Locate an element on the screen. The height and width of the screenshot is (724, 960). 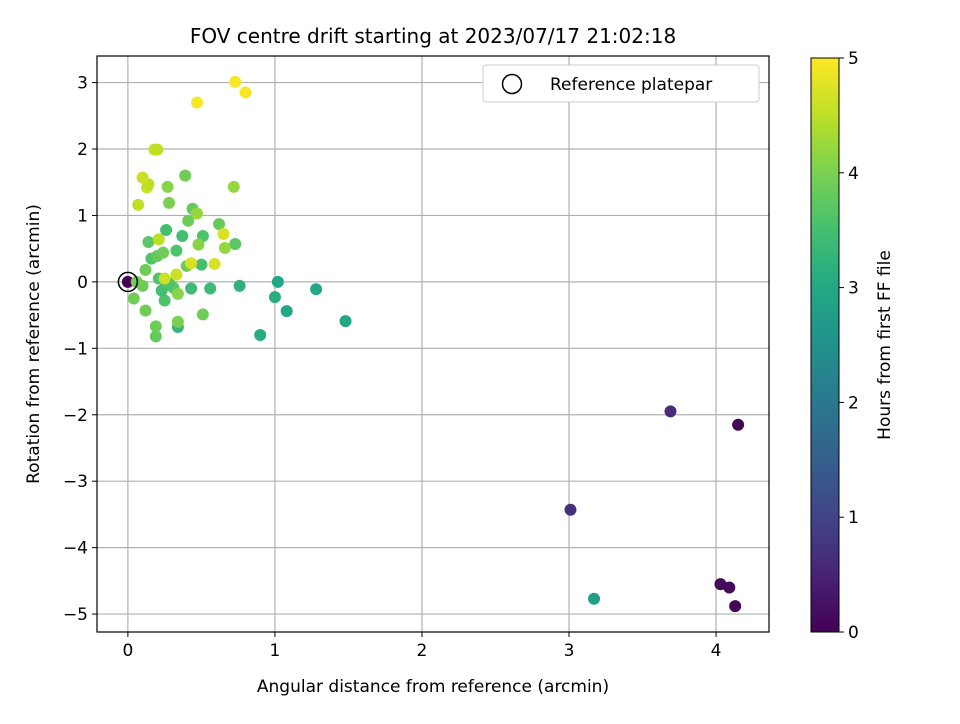
x-axis-label: Angular distance from reference (arcmin) is located at coordinates (433, 687).